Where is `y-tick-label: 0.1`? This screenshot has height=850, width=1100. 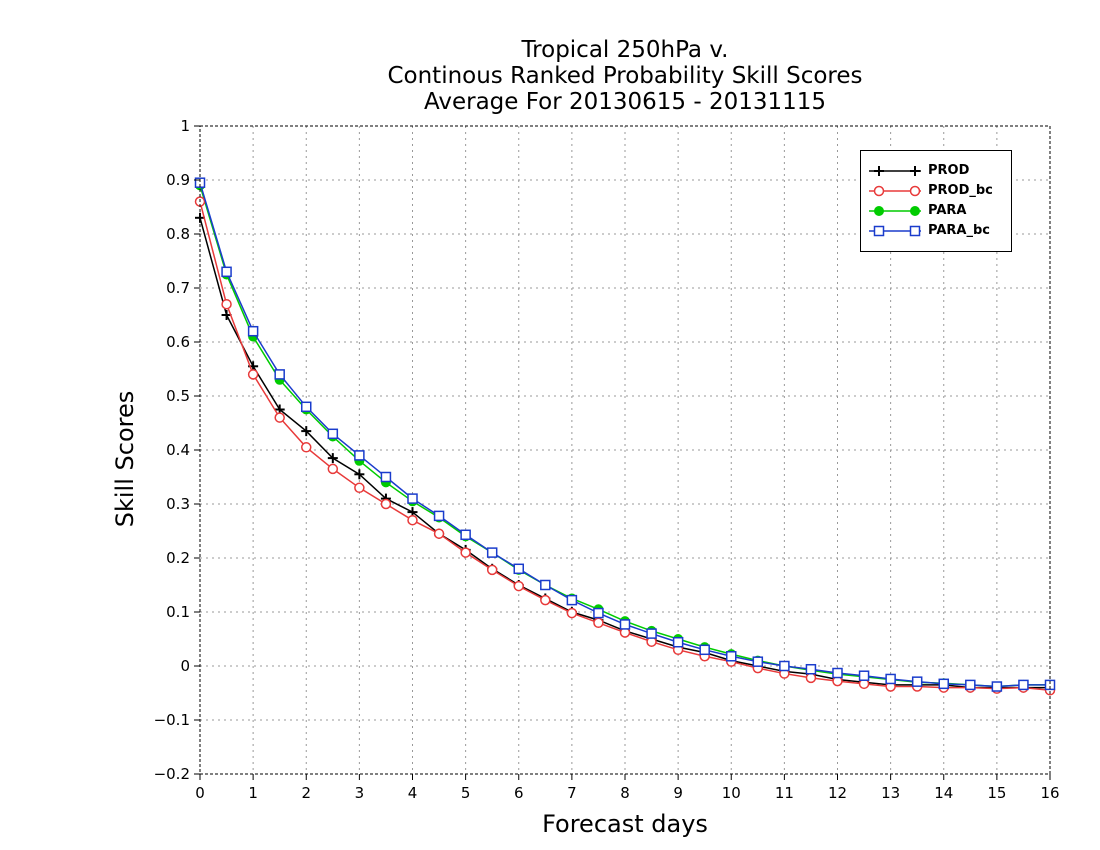 y-tick-label: 0.1 is located at coordinates (178, 612).